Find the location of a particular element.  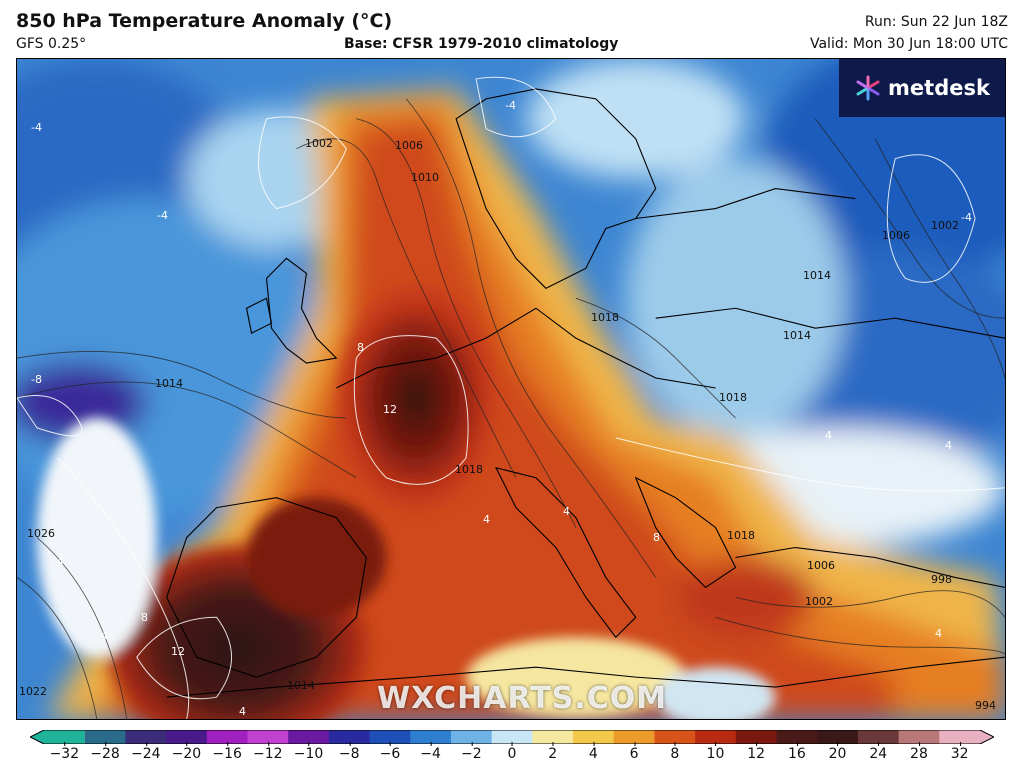

model-label: GFS 0.25° is located at coordinates (51, 44).